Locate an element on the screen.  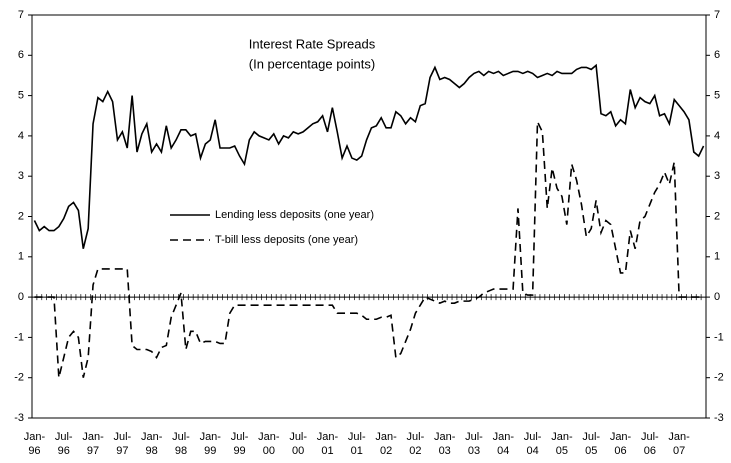
x-tick-label: Jul-06 is located at coordinates (650, 444).